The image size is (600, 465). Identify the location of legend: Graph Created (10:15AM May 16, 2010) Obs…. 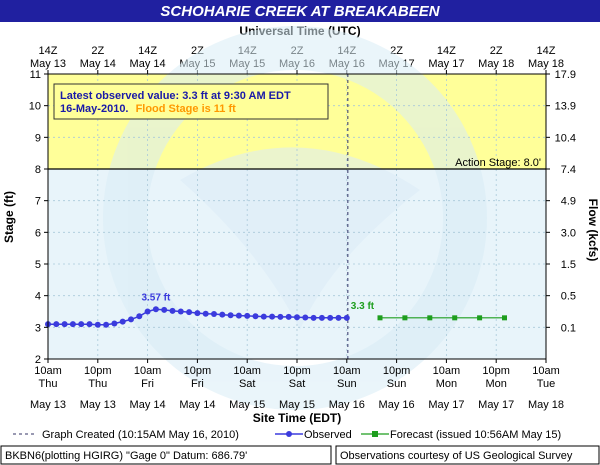
(287, 435).